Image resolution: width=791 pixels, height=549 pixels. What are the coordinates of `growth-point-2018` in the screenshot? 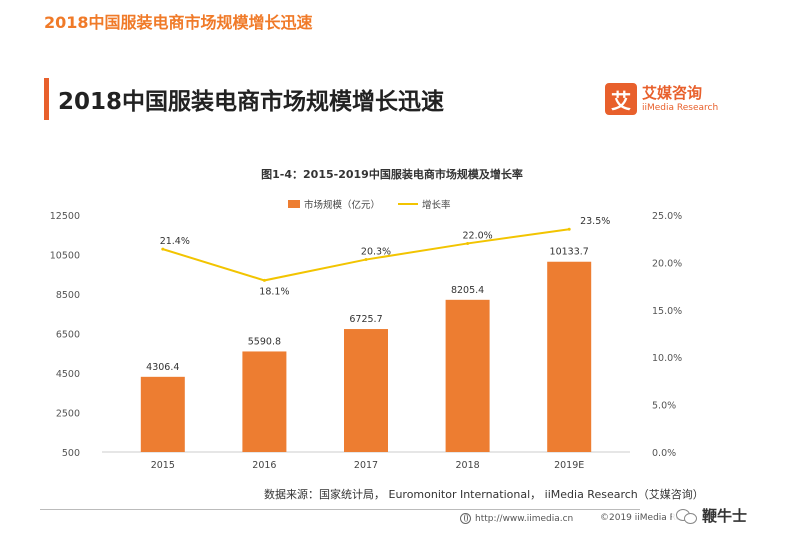 It's located at (468, 243).